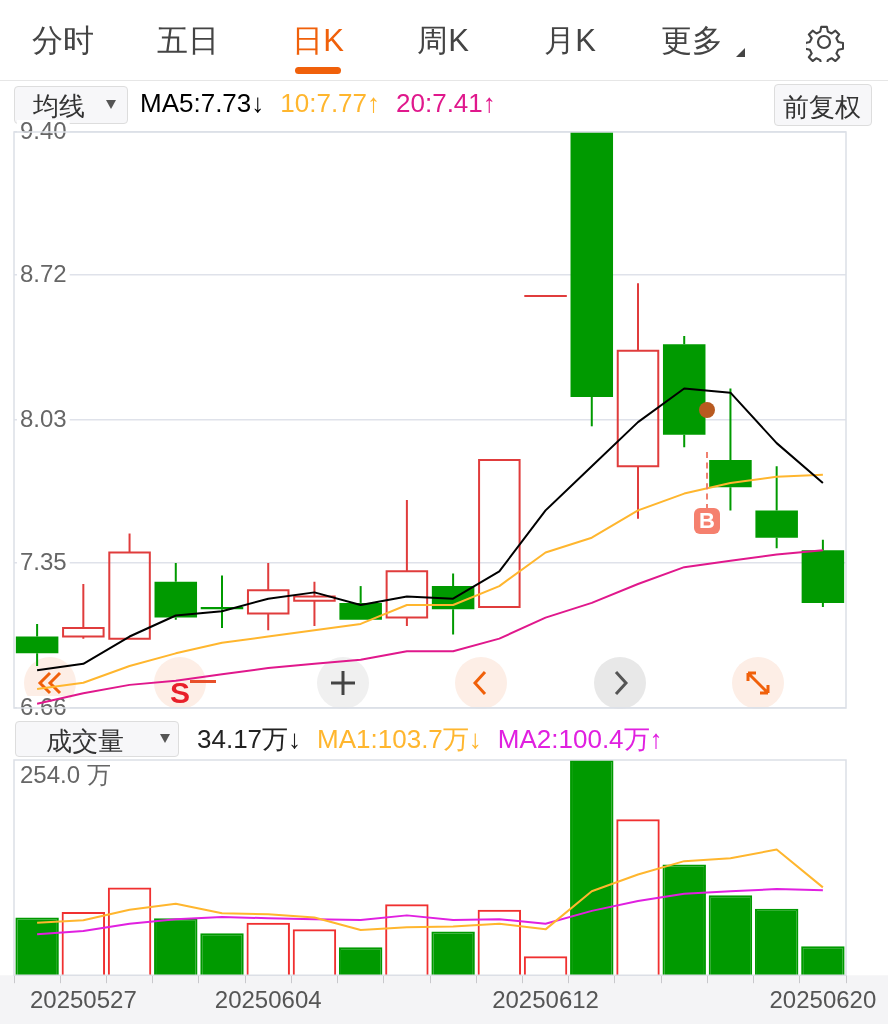 This screenshot has height=1024, width=888. Describe the element at coordinates (85, 741) in the screenshot. I see `text: 成交量` at that location.